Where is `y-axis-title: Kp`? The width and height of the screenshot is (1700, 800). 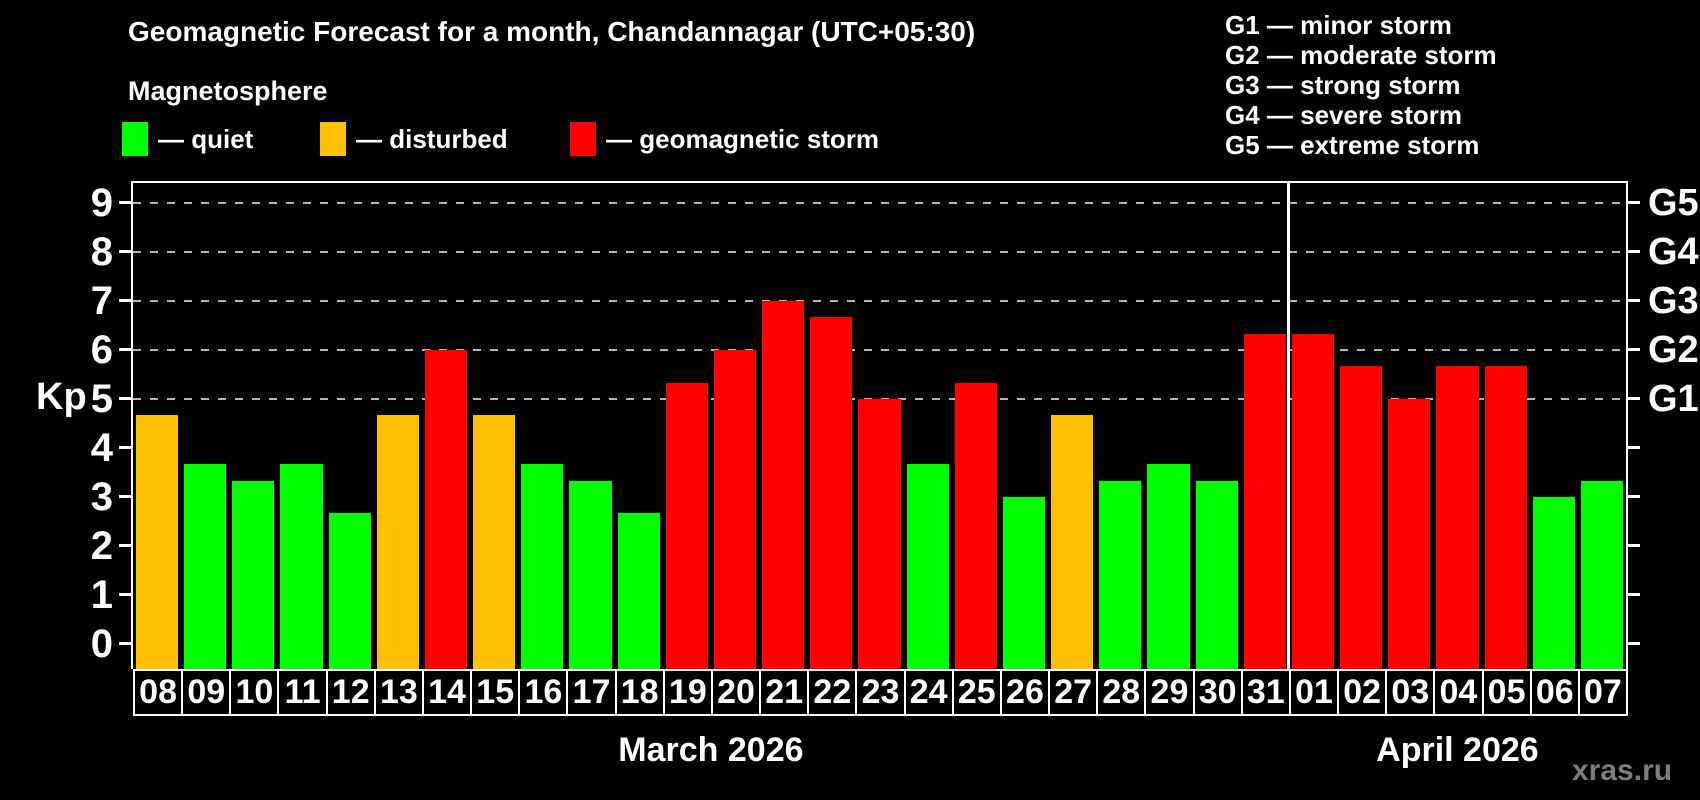
y-axis-title: Kp is located at coordinates (61, 397).